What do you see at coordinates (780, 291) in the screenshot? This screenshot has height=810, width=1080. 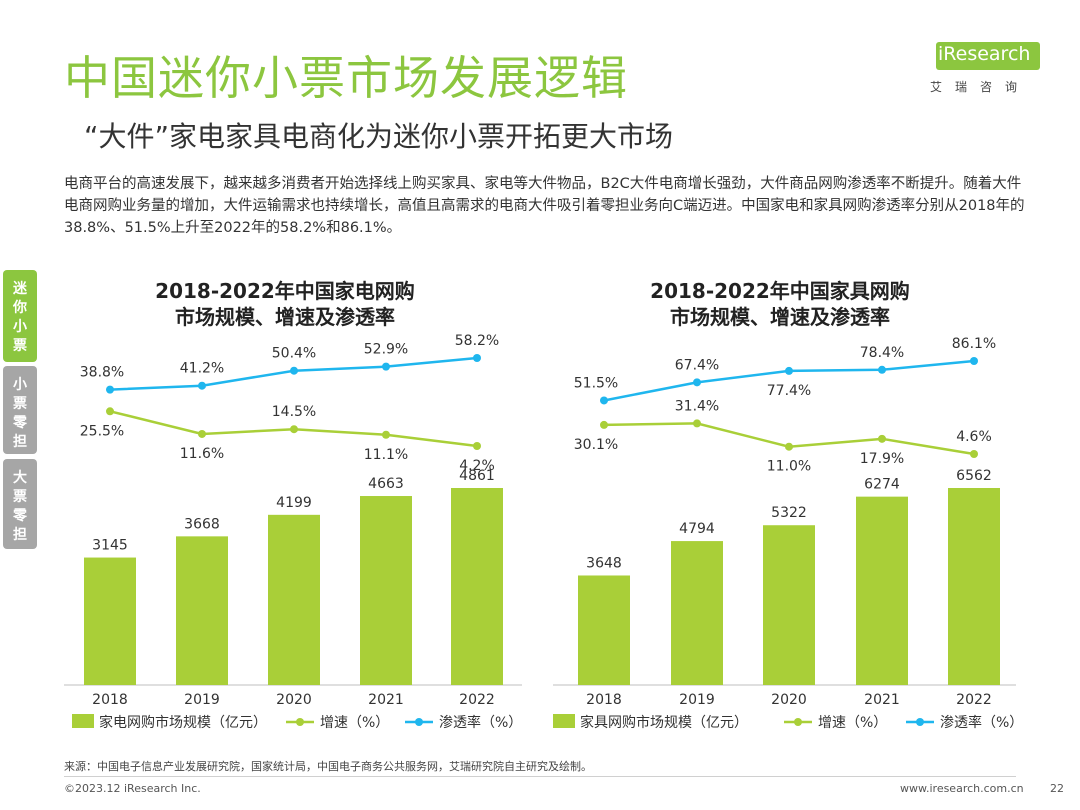 I see `chart-title-line1: 2018-2022年中国家具网购` at bounding box center [780, 291].